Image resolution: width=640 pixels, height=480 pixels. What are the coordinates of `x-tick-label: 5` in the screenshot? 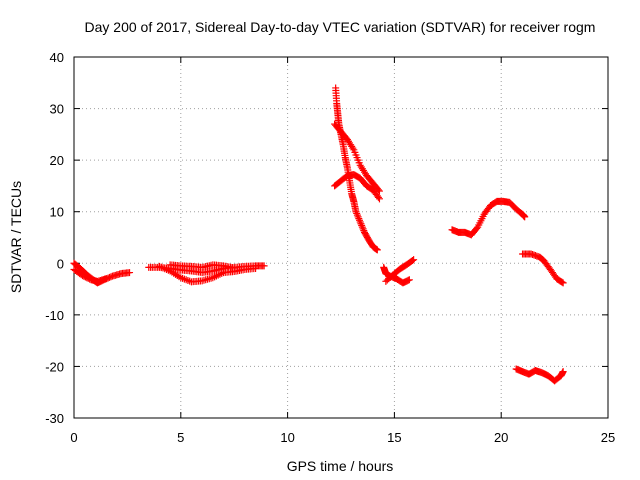 It's located at (180, 437).